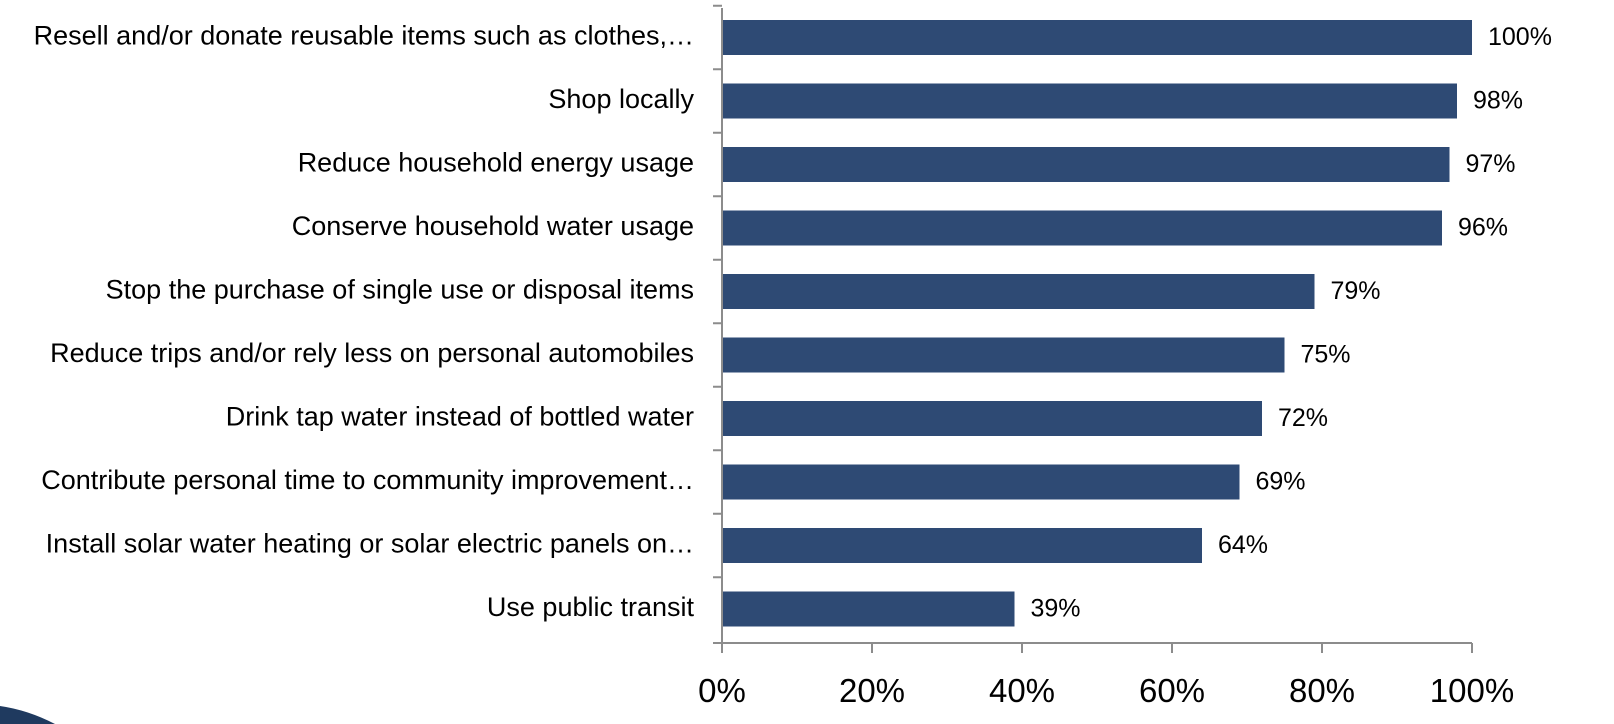  Describe the element at coordinates (496, 163) in the screenshot. I see `category-label: Reduce household energy usage` at that location.